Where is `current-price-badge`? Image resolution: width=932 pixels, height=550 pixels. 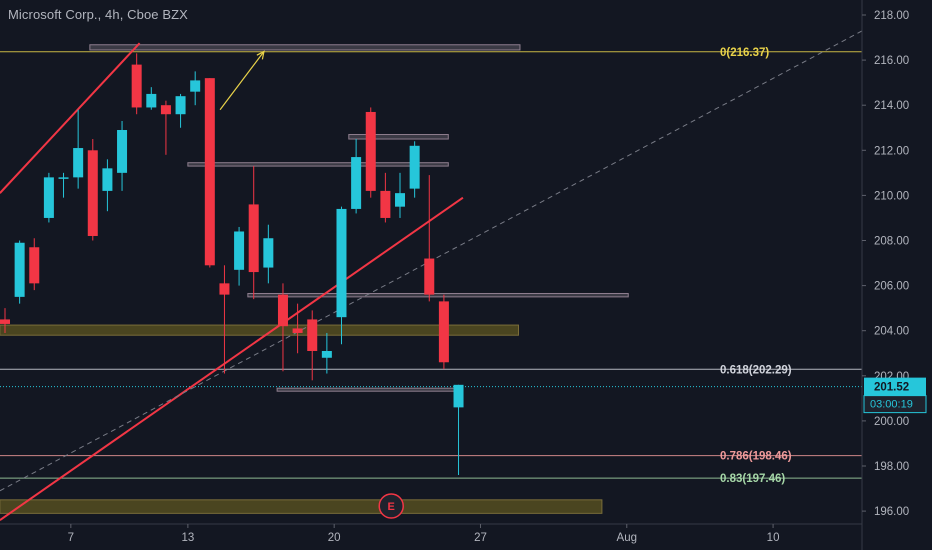
current-price-badge is located at coordinates (895, 386).